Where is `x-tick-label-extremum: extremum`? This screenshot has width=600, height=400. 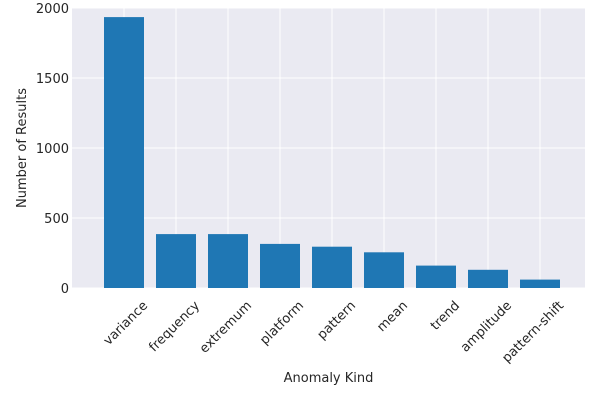
x-tick-label-extremum: extremum is located at coordinates (226, 327).